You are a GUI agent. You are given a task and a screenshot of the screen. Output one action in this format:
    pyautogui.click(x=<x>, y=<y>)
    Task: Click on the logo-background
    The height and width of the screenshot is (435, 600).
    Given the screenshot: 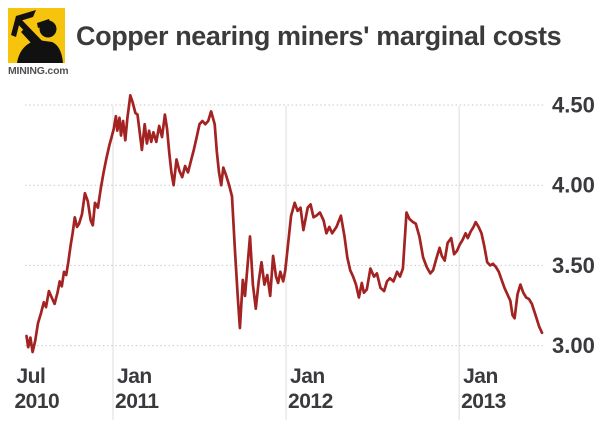 What is the action you would take?
    pyautogui.click(x=36, y=35)
    